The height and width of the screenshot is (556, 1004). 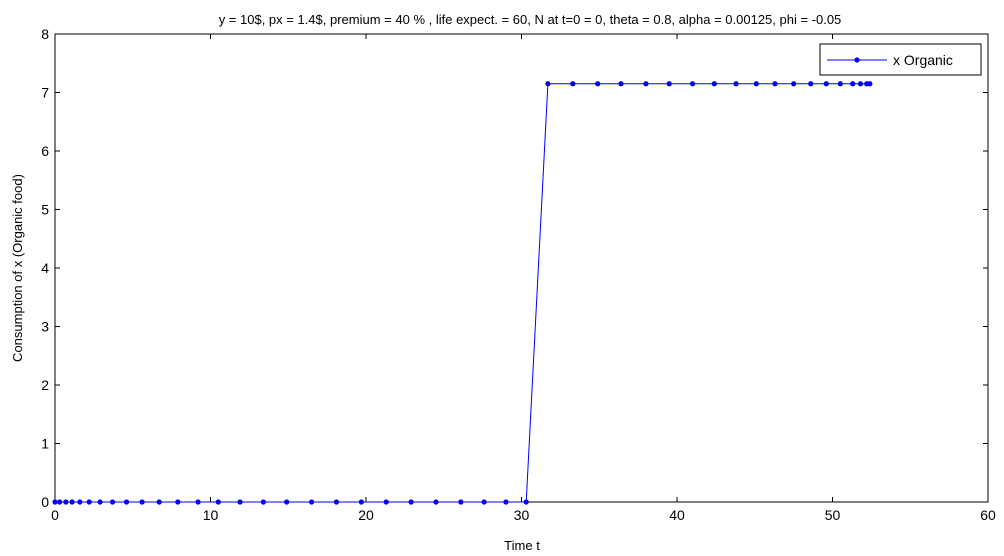 What do you see at coordinates (45, 385) in the screenshot?
I see `y-tick-label: 2` at bounding box center [45, 385].